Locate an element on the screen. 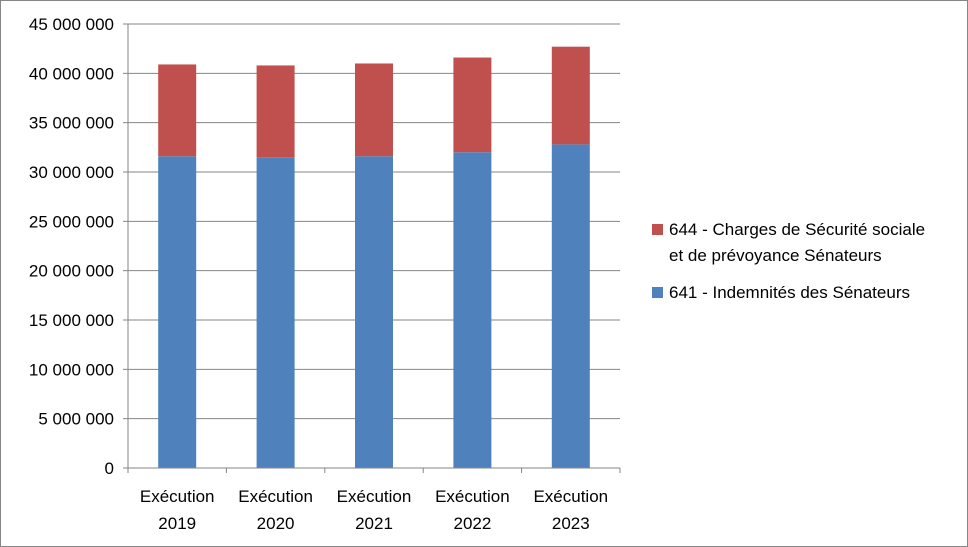 The height and width of the screenshot is (547, 968). y-tick-label: 5 000 000 is located at coordinates (76, 419).